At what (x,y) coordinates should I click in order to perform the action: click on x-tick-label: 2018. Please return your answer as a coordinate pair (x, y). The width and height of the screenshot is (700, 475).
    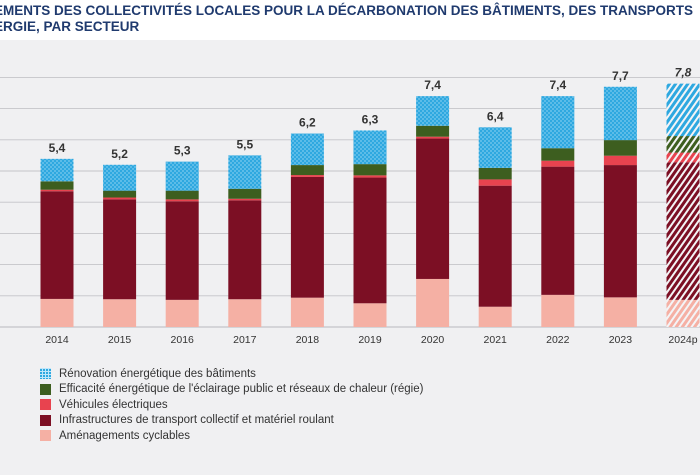
    Looking at the image, I should click on (308, 340).